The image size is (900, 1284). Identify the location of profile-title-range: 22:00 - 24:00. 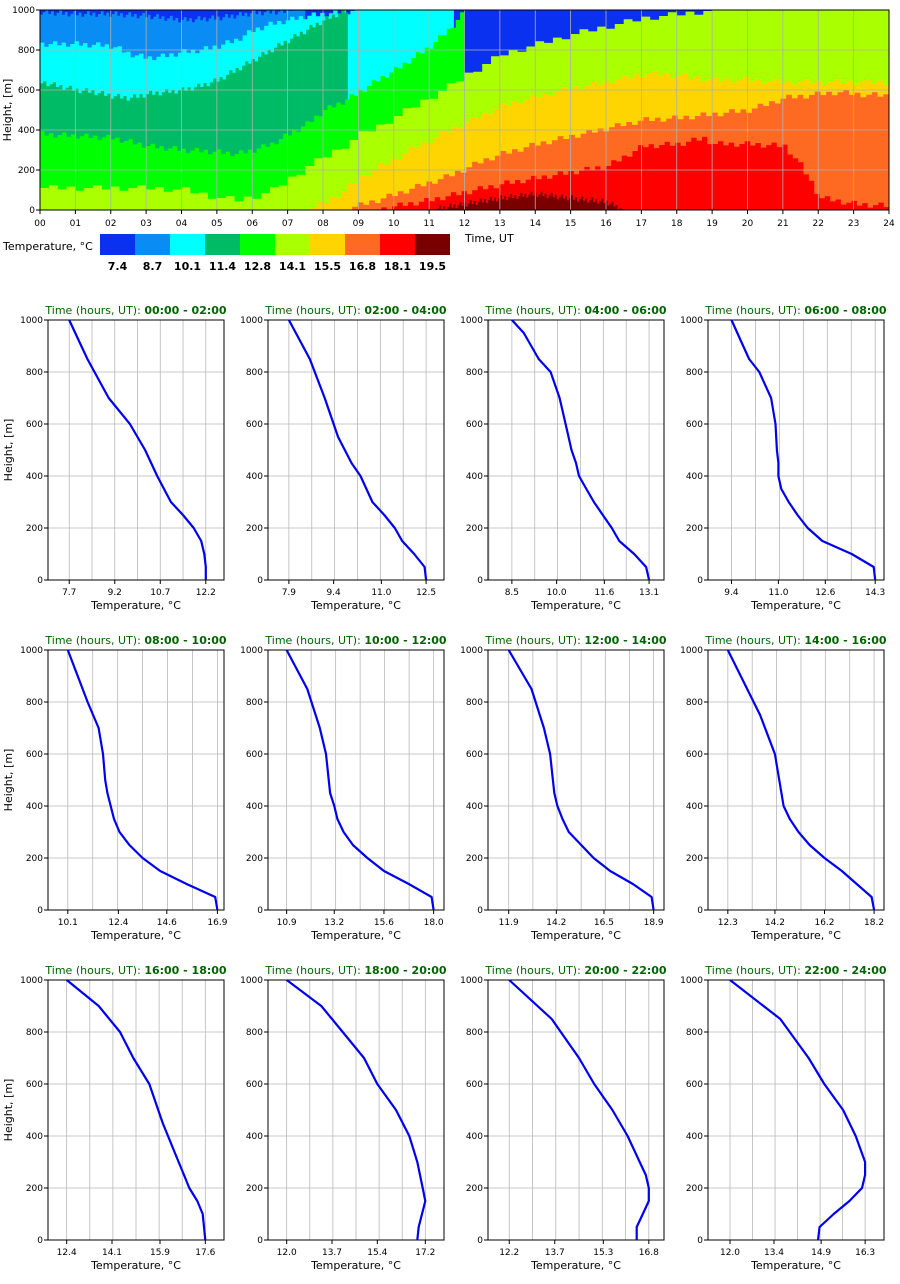
(845, 970).